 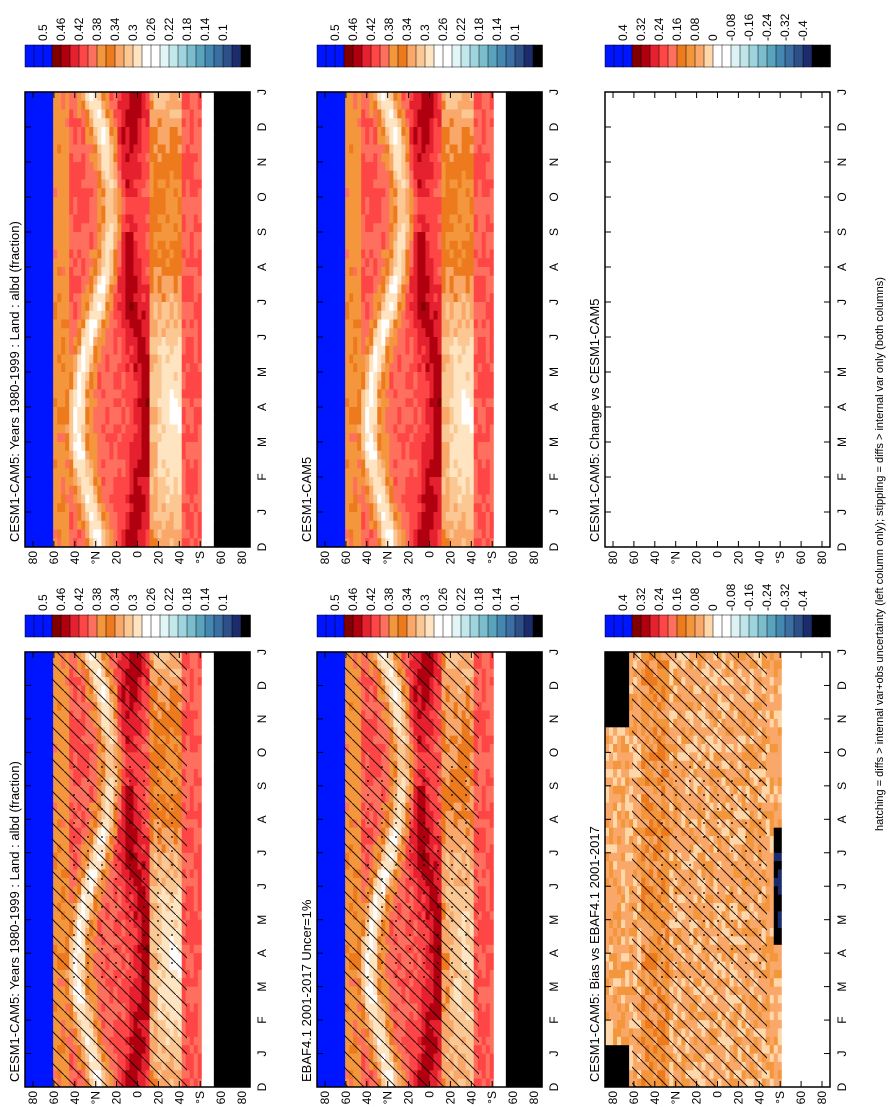 What do you see at coordinates (306, 990) in the screenshot?
I see `panel-title: EBAF4.1 2001-2017 Uncer=1%` at bounding box center [306, 990].